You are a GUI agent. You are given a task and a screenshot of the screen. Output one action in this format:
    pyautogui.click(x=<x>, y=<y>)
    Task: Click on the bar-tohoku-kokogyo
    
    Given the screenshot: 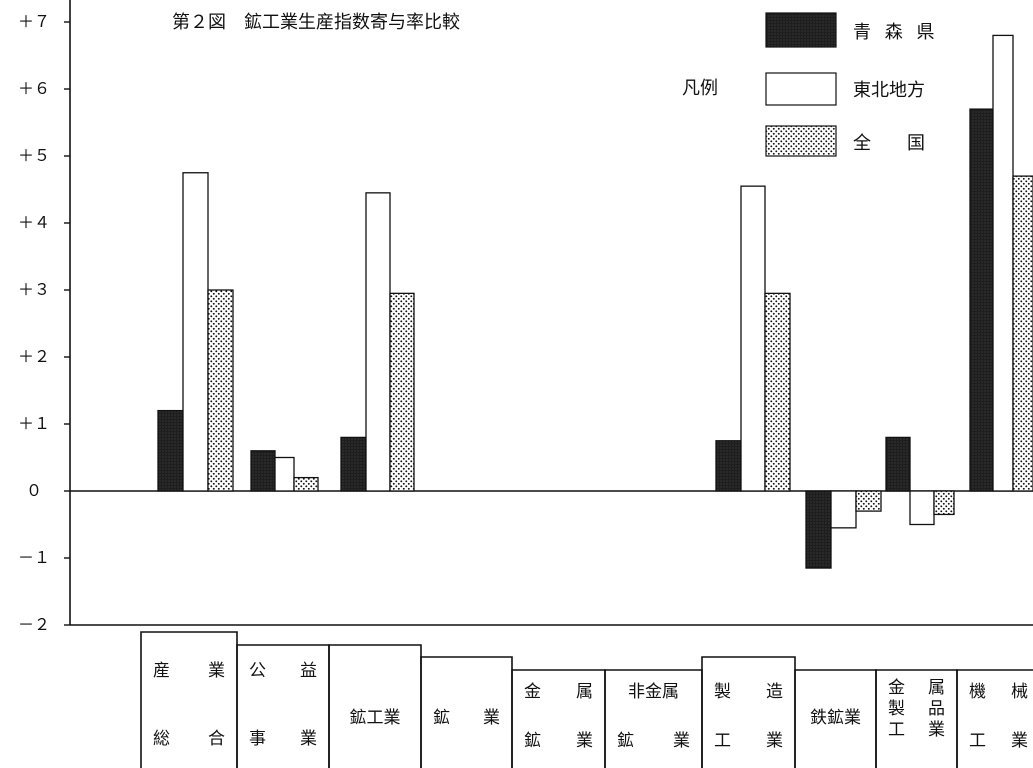 What is the action you would take?
    pyautogui.click(x=378, y=342)
    